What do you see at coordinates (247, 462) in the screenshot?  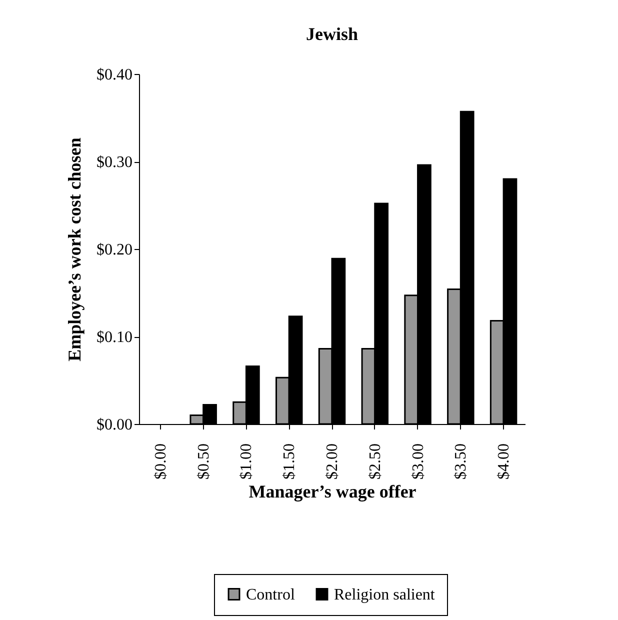 I see `x-tick-label: $1.00` at bounding box center [247, 462].